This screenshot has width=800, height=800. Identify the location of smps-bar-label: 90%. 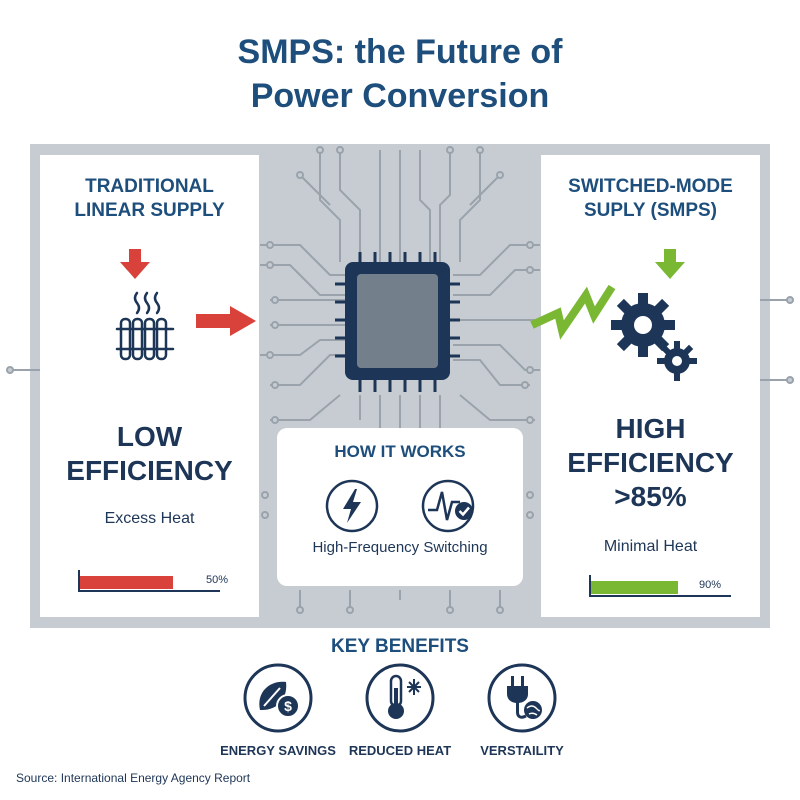
(710, 585).